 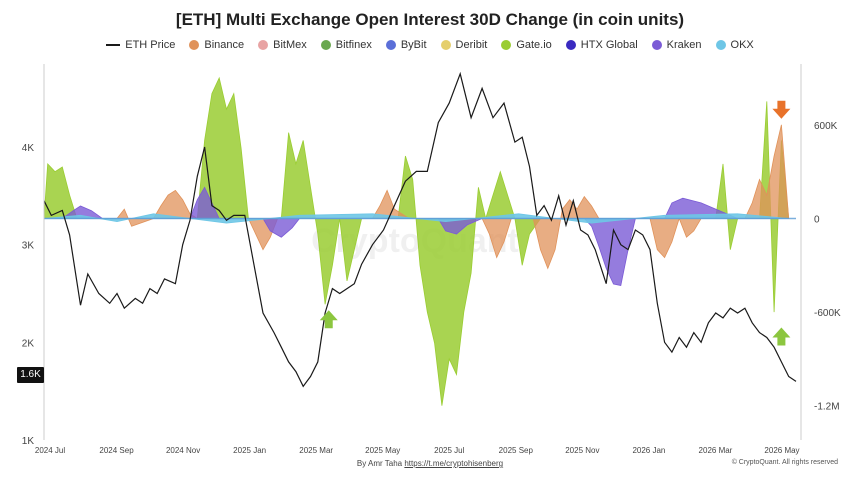 I want to click on legend-swatch-bitfinex, so click(x=325, y=45).